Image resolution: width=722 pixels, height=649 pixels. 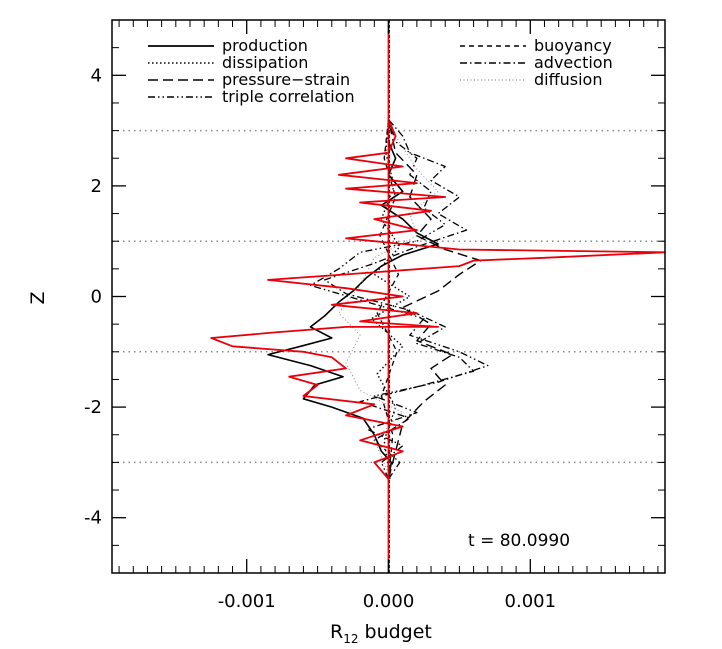 What do you see at coordinates (350, 639) in the screenshot?
I see `x-axis-label-subscript: 12` at bounding box center [350, 639].